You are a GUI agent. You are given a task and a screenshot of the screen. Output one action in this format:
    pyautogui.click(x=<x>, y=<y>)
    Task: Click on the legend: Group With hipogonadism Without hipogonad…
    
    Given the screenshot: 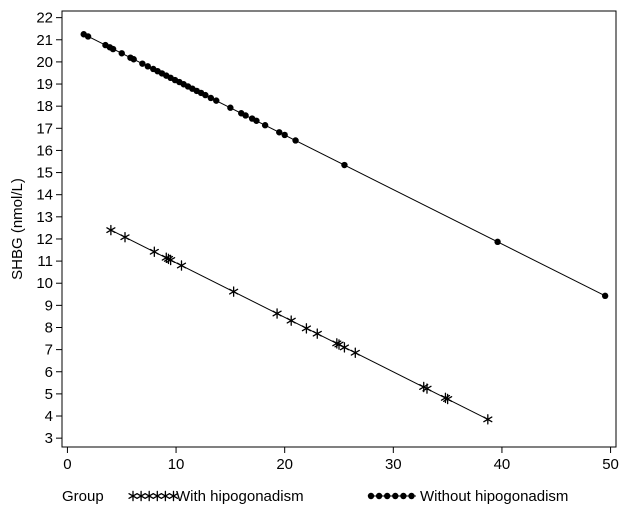 What is the action you would take?
    pyautogui.click(x=315, y=496)
    